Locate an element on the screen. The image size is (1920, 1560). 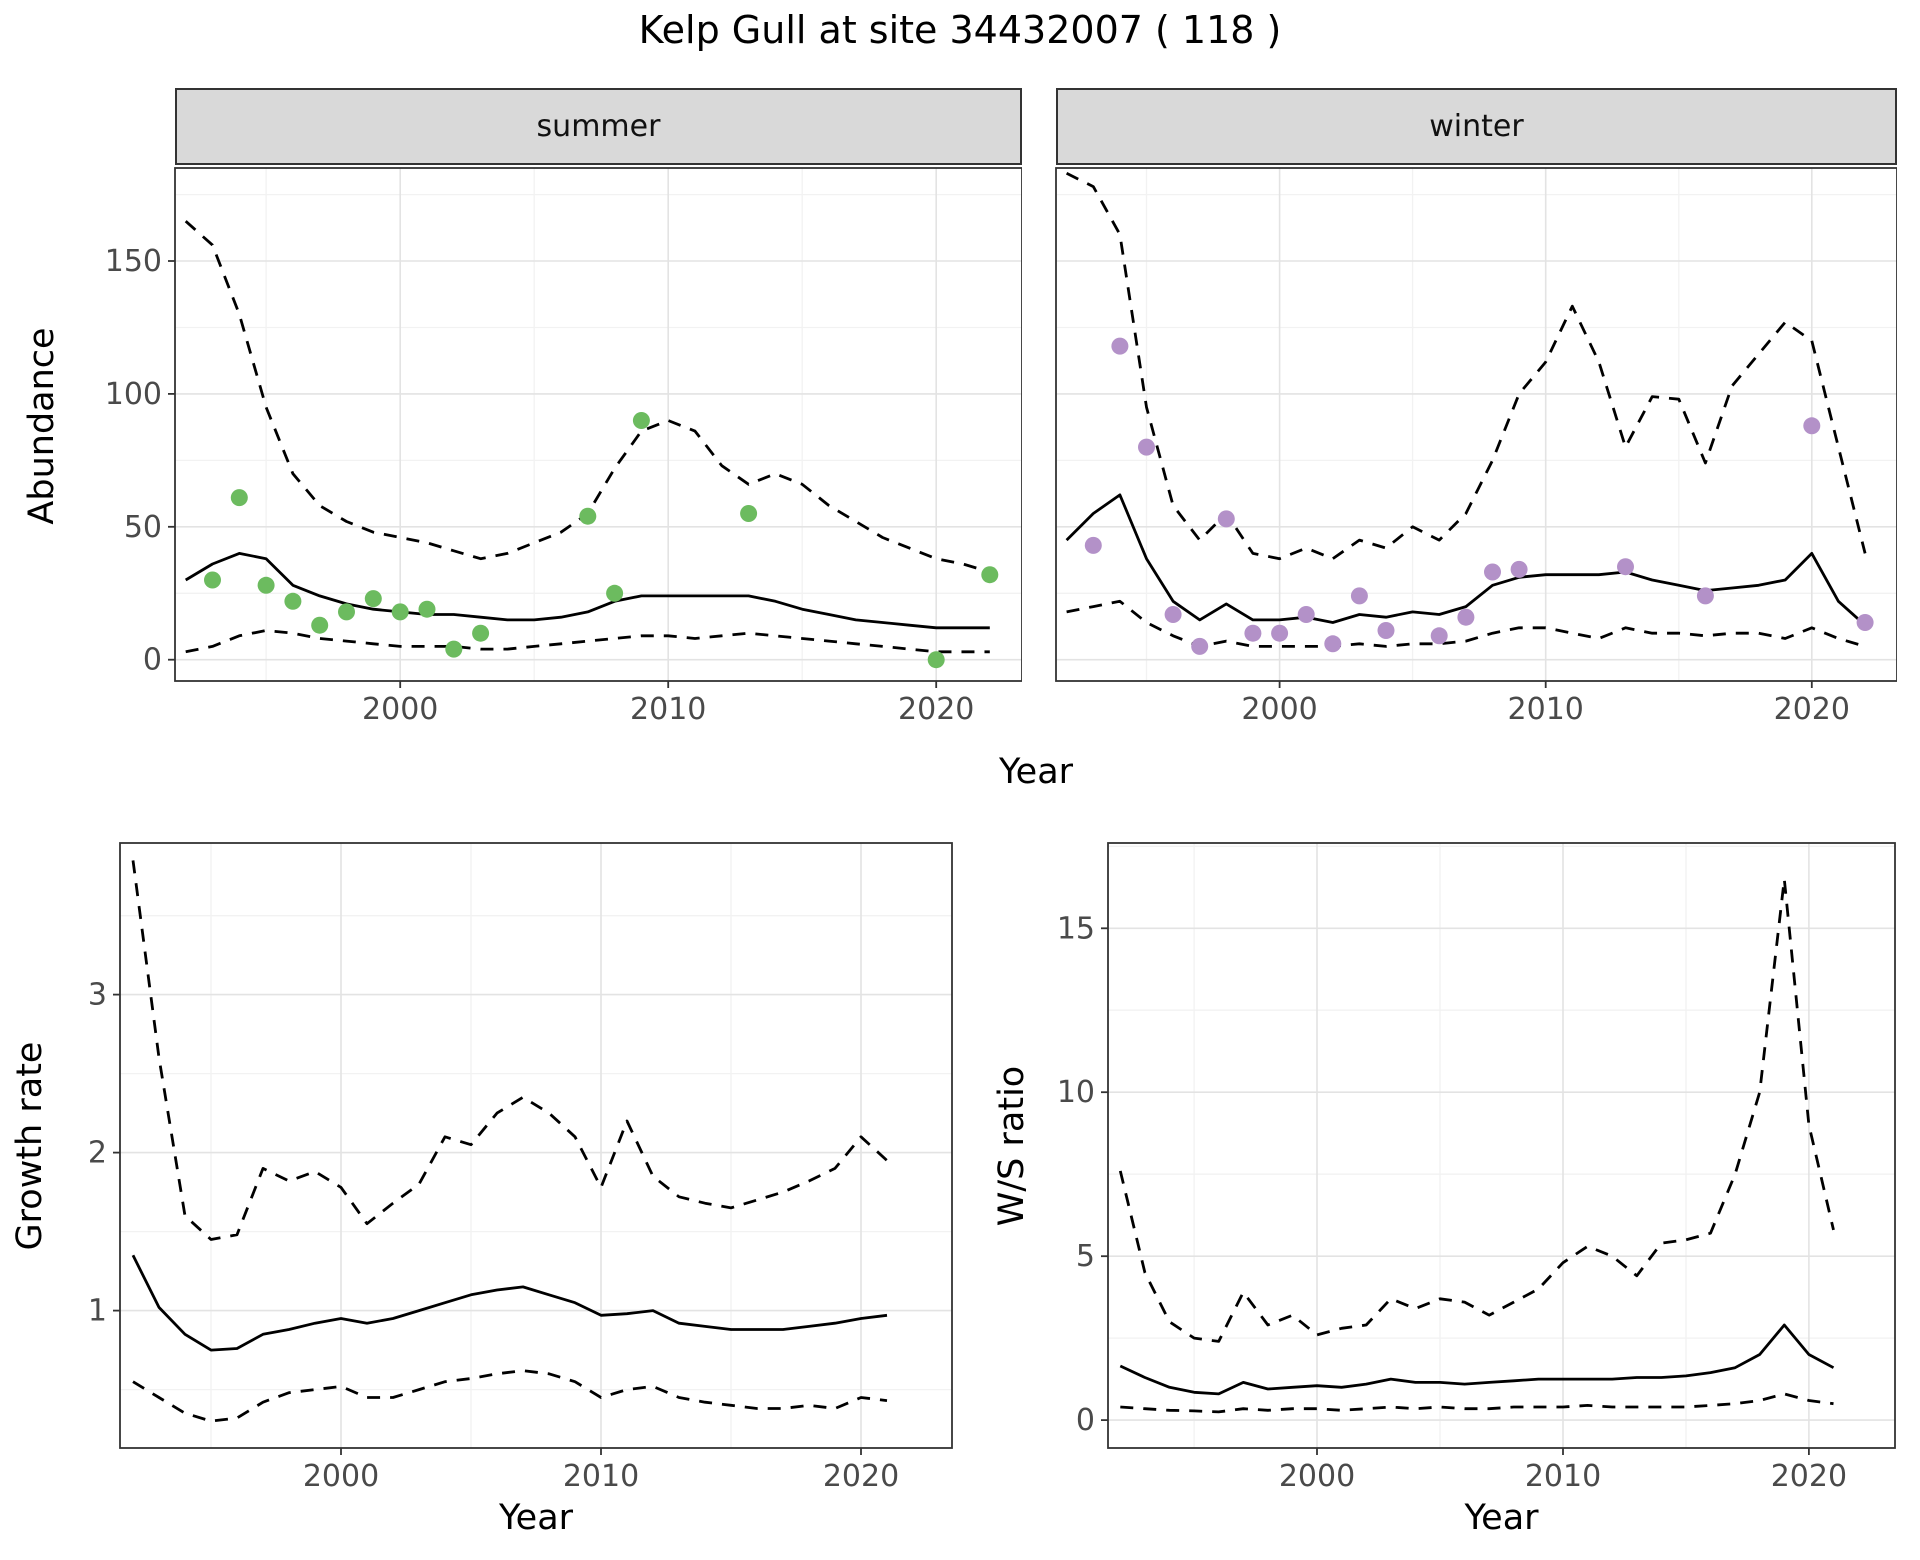
ws-ratio-estimate-line is located at coordinates (1477, 1359).